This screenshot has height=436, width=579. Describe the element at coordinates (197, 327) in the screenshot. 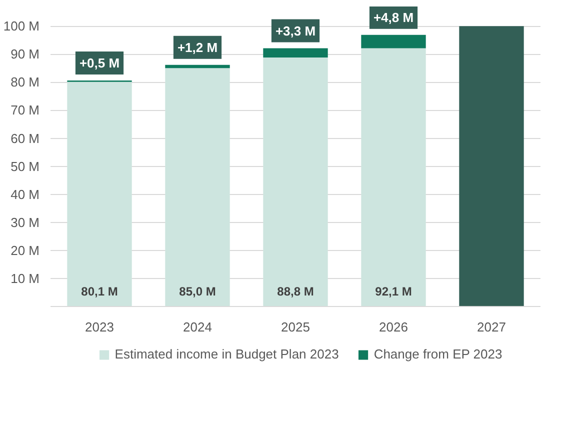

I see `x-tick-label: 2024` at that location.